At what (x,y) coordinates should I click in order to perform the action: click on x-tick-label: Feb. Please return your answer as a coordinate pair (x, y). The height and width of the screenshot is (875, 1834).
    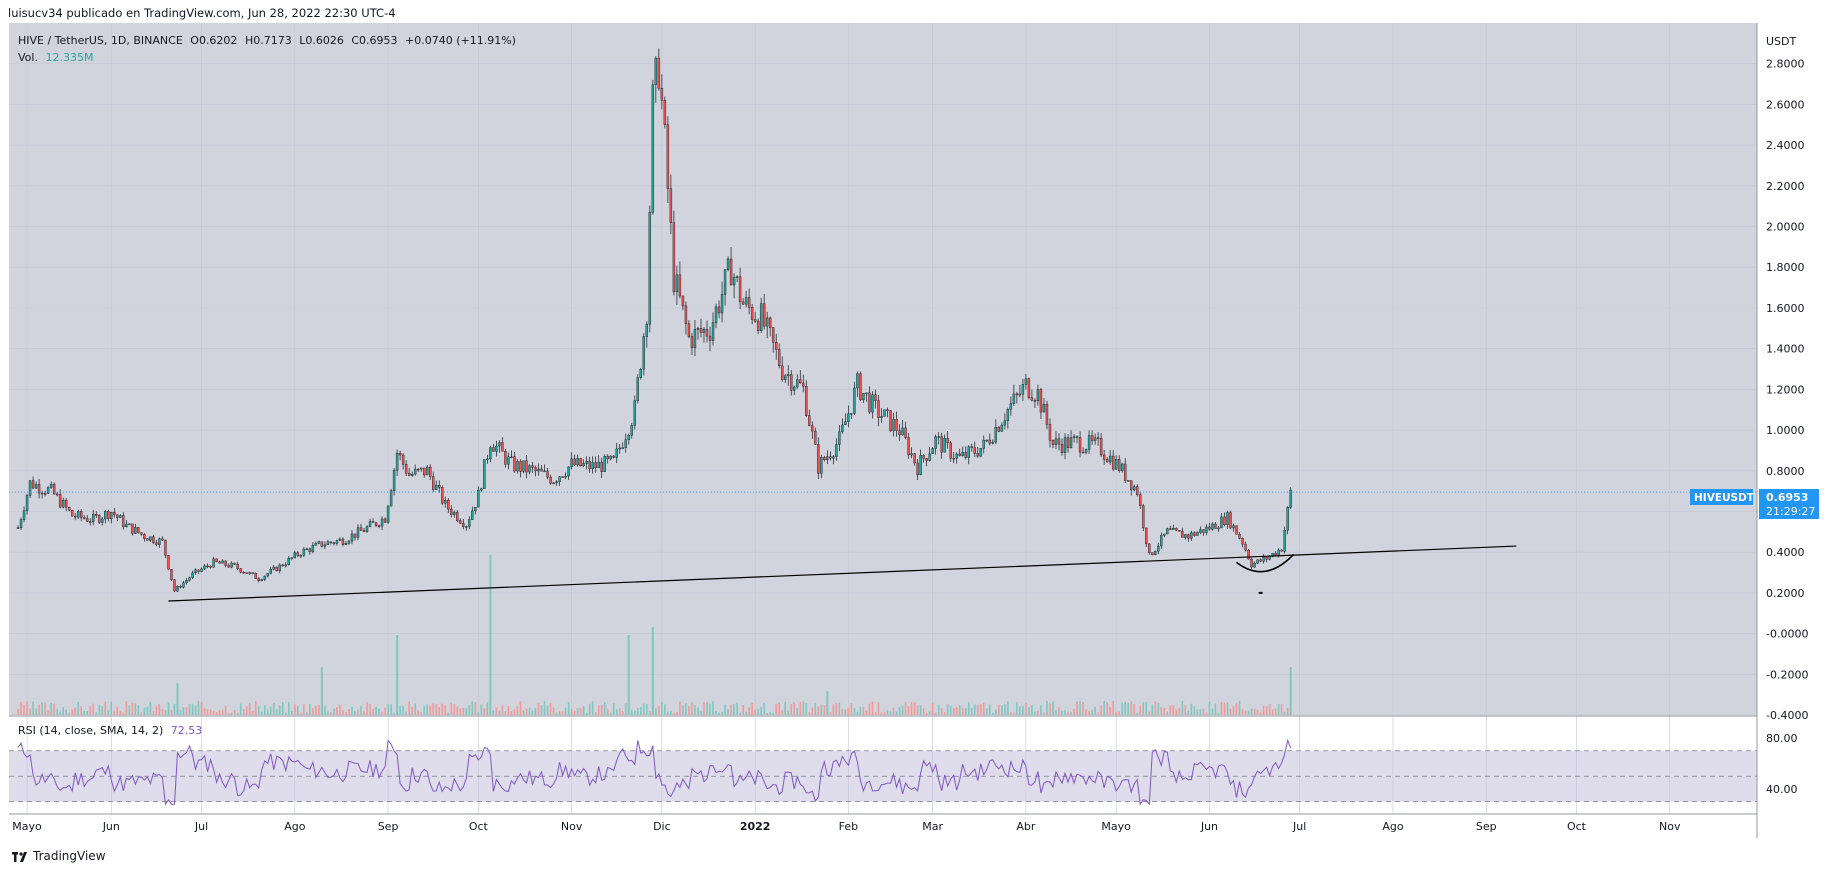
    Looking at the image, I should click on (848, 826).